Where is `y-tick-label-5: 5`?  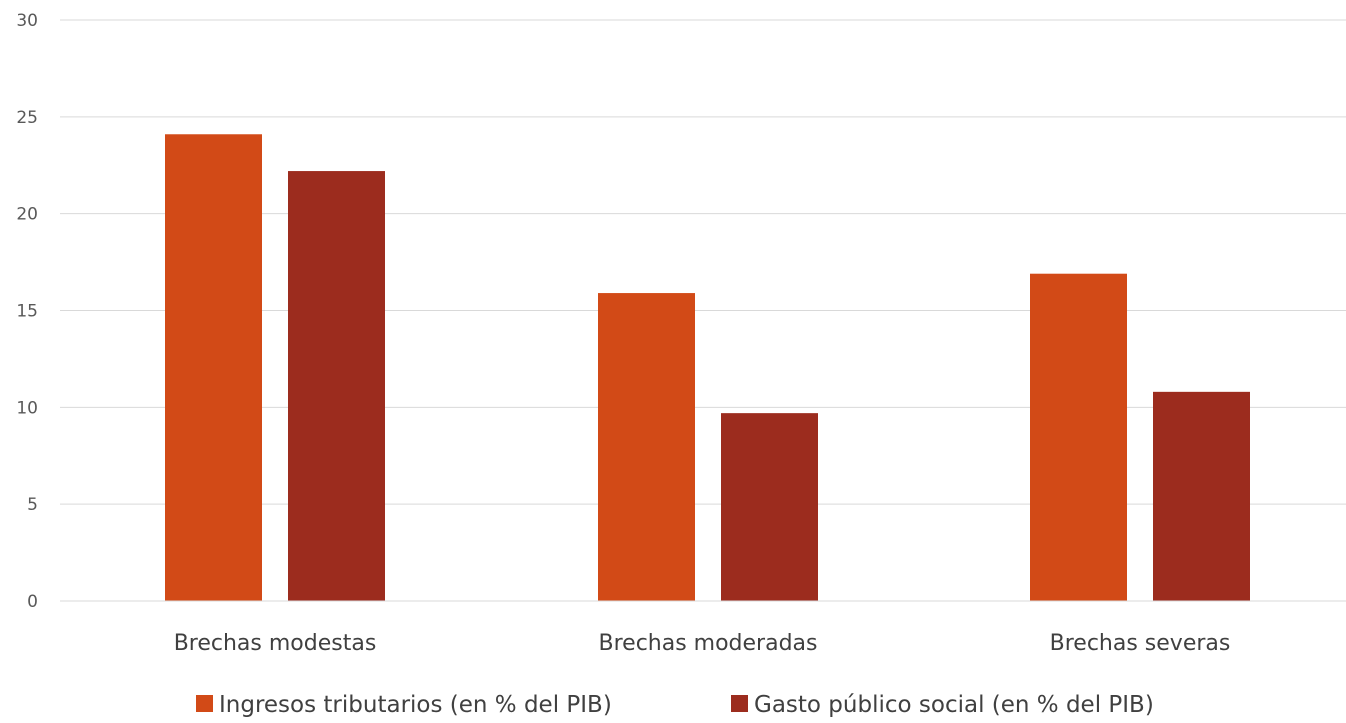 y-tick-label-5: 5 is located at coordinates (32, 505).